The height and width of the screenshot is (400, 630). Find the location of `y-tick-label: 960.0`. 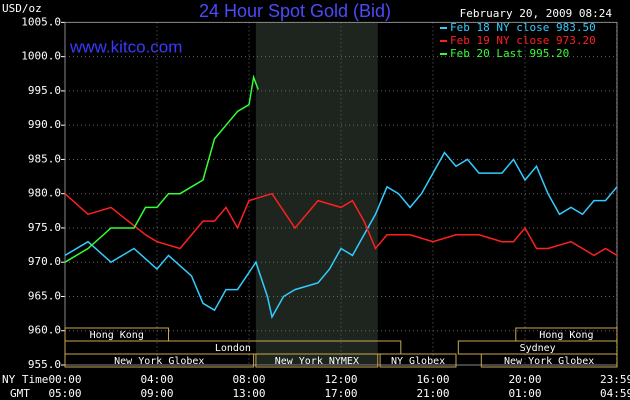

y-tick-label: 960.0 is located at coordinates (44, 330).